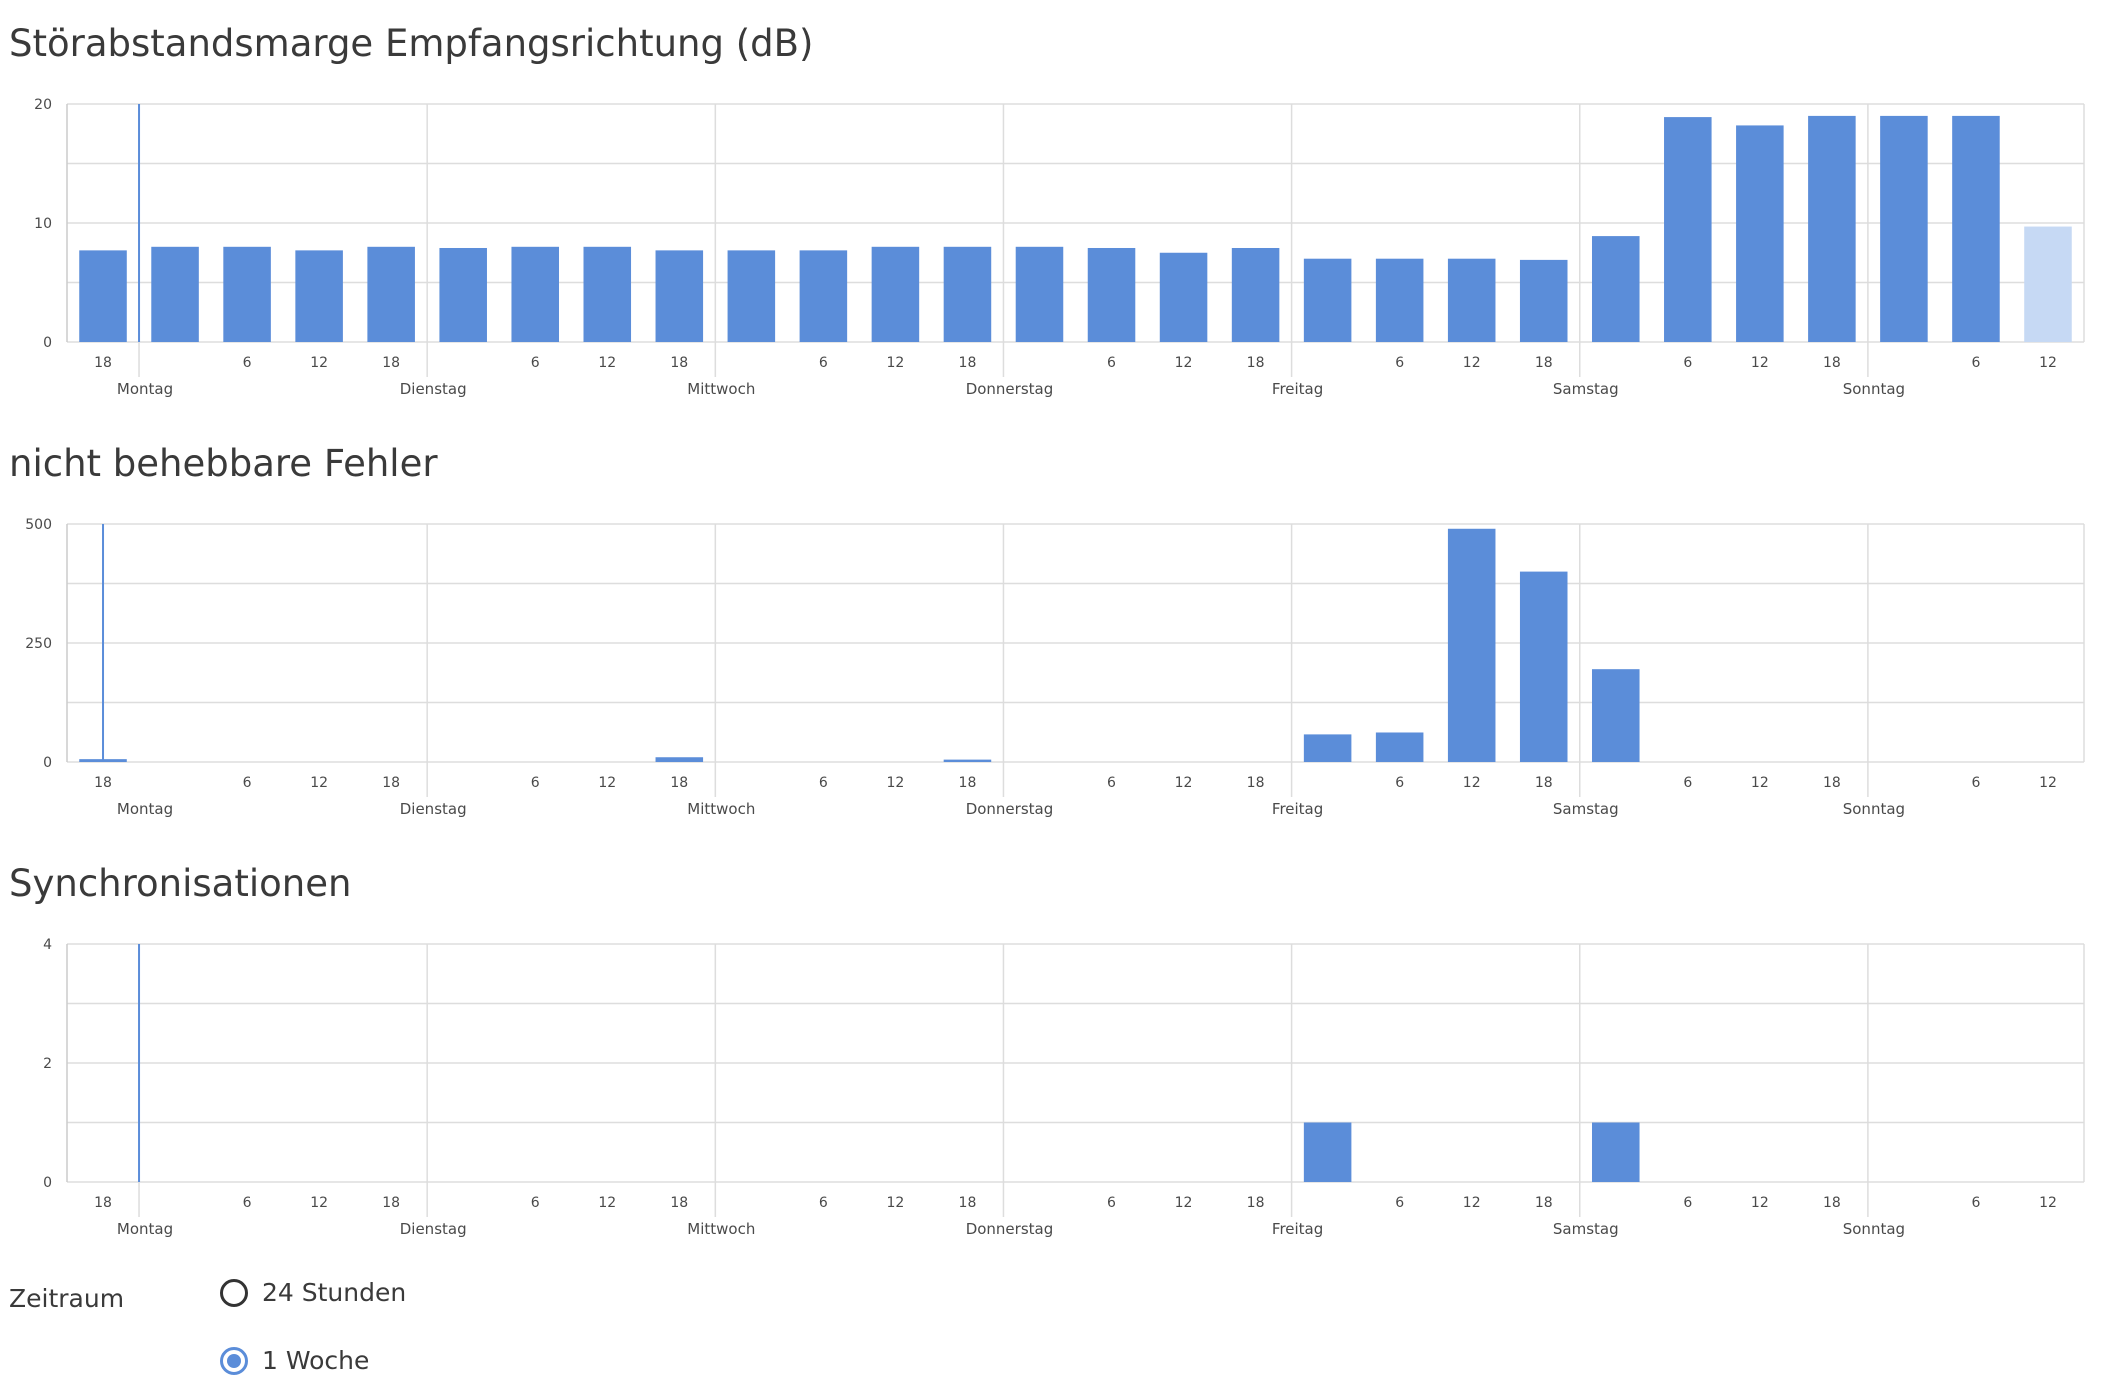  Describe the element at coordinates (234, 1292) in the screenshot. I see `radio-button-24h` at that location.